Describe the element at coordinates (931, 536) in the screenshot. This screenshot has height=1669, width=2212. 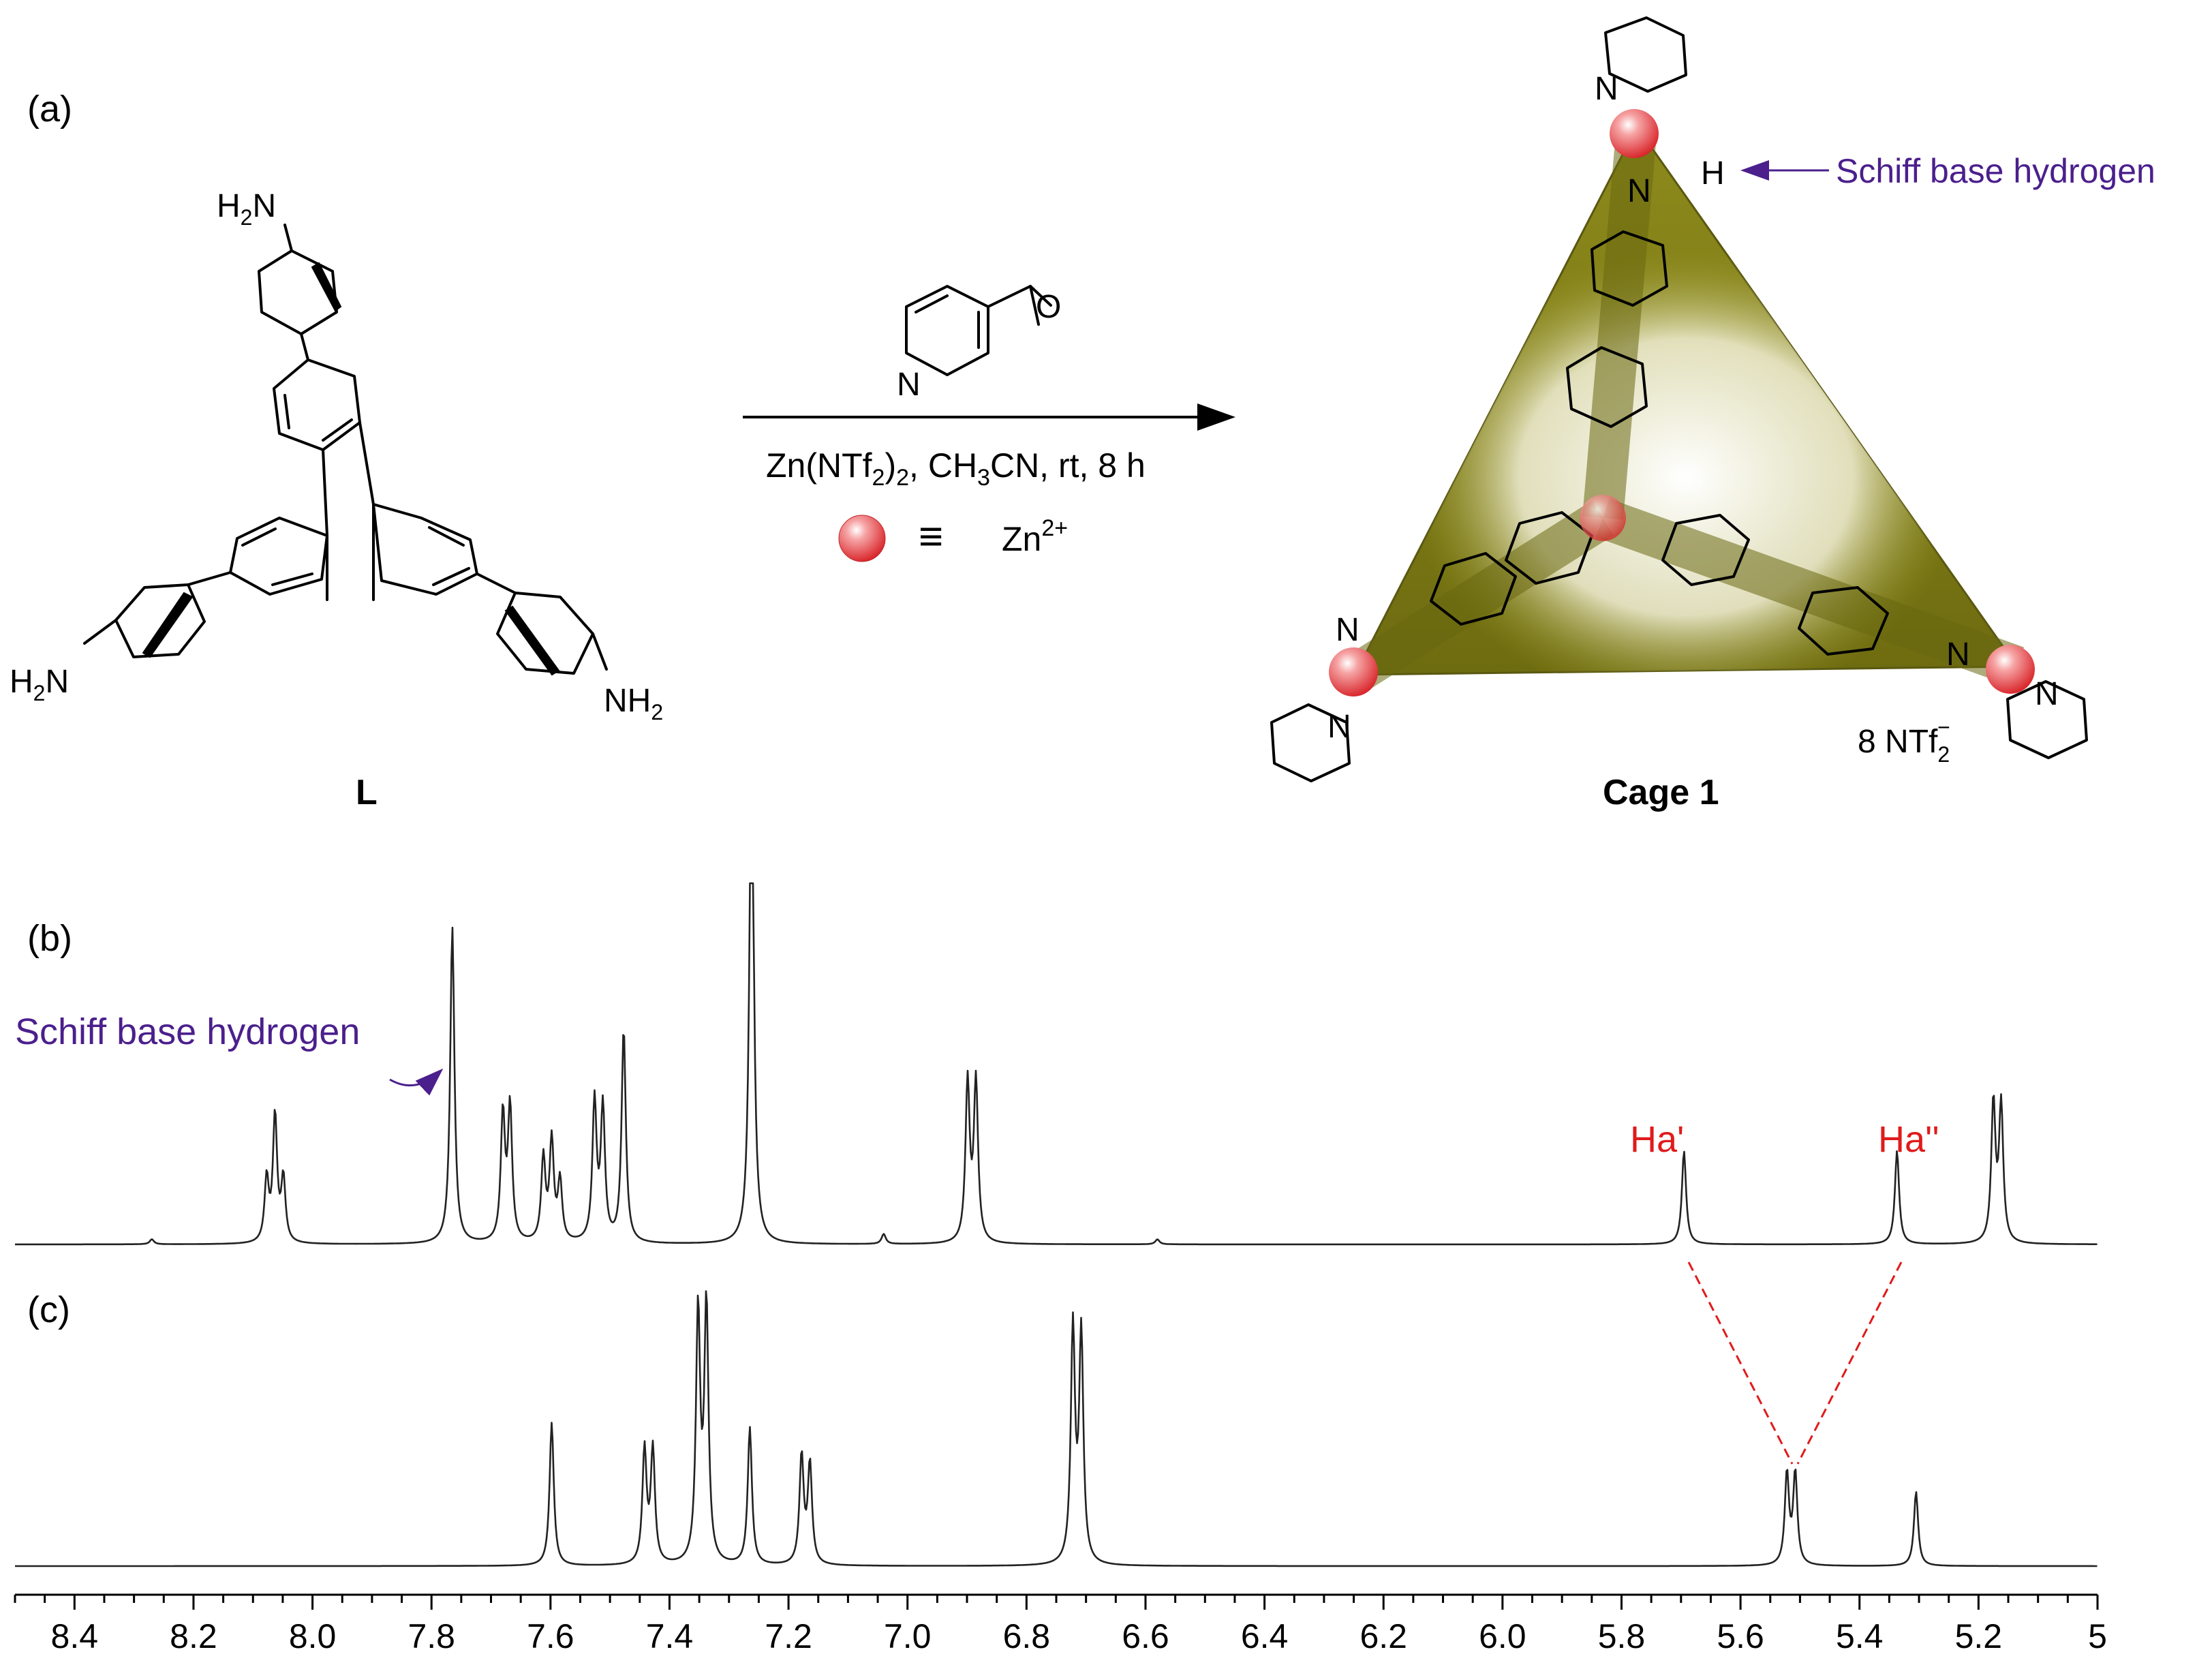
I see `legend-equiv-symbol: ≡` at that location.